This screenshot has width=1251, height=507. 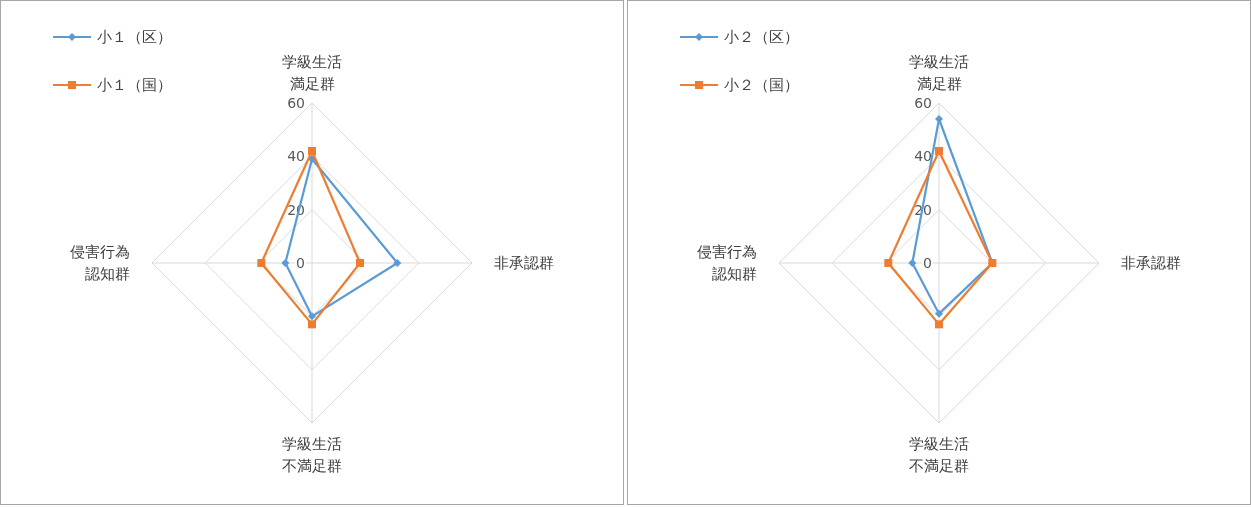 What do you see at coordinates (134, 37) in the screenshot?
I see `legend-label: 小１（区）` at bounding box center [134, 37].